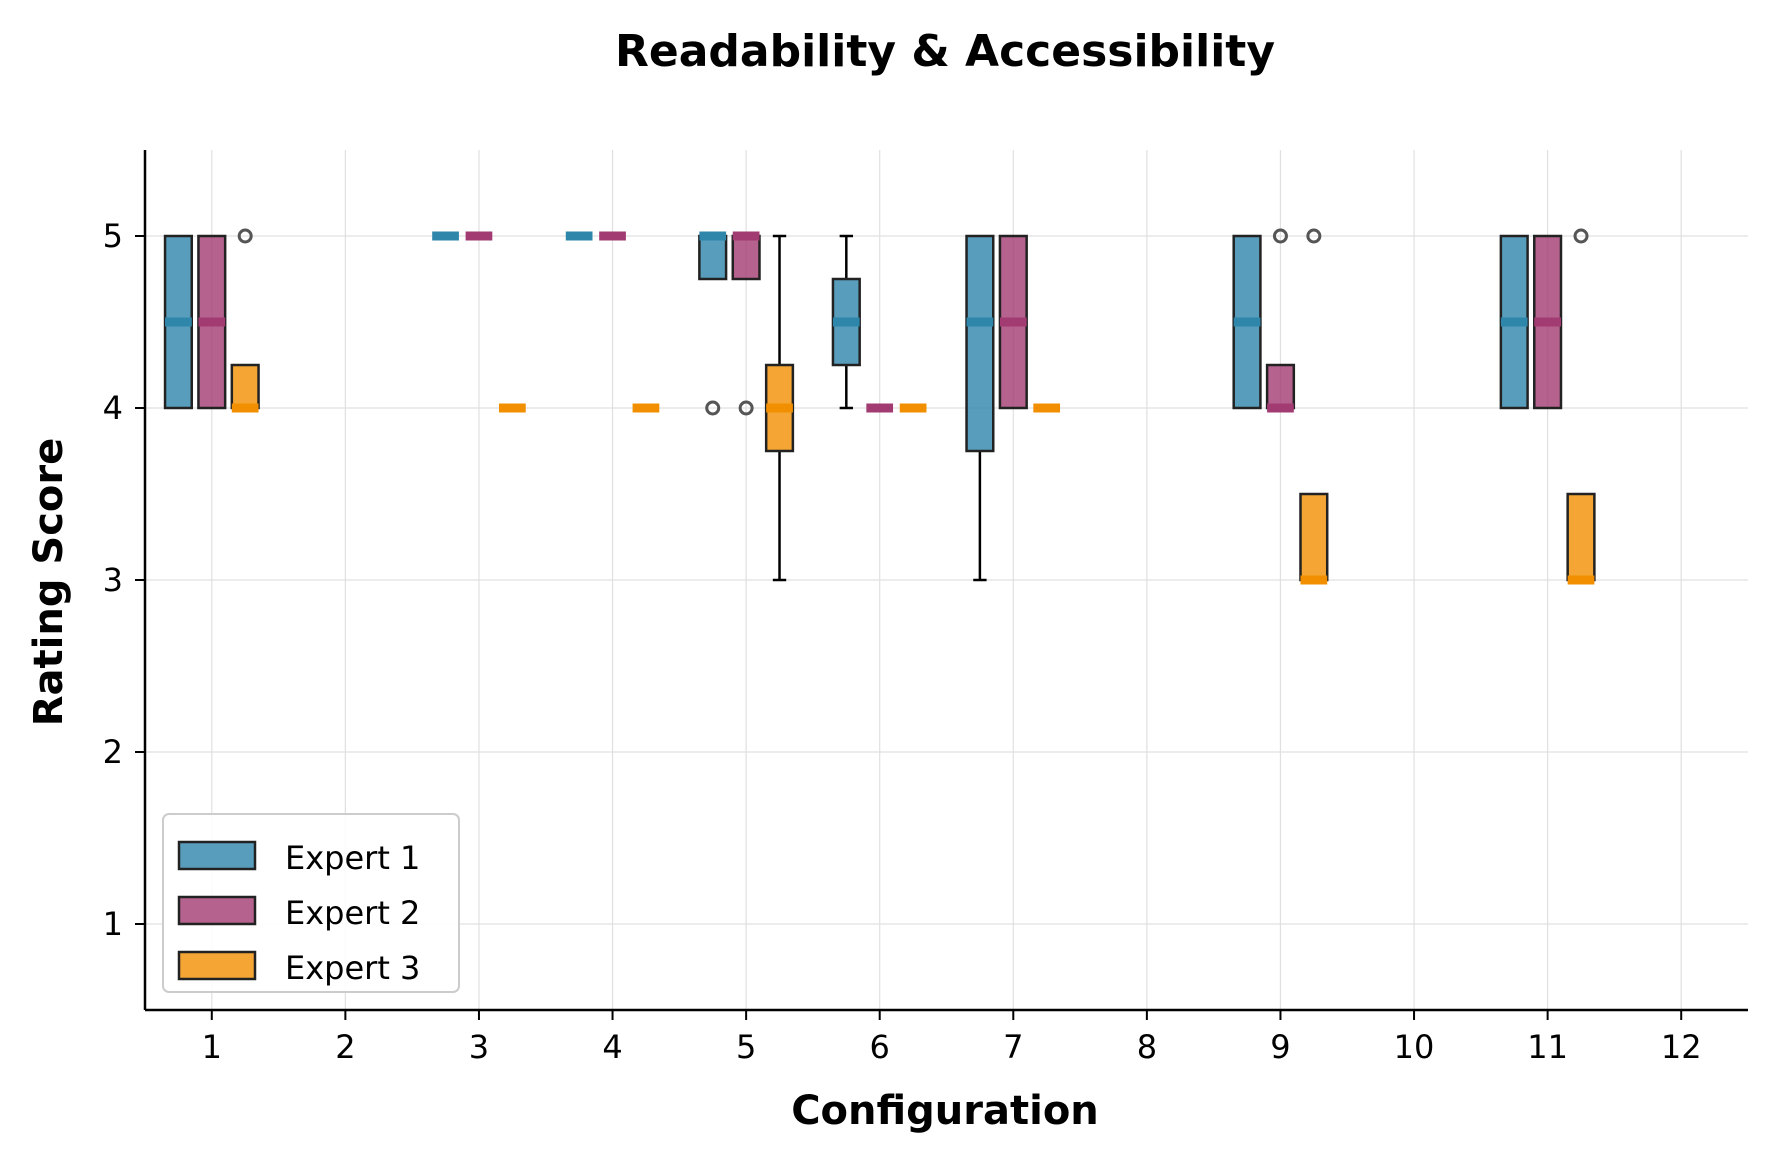  What do you see at coordinates (352, 858) in the screenshot?
I see `legend-label: Expert 1` at bounding box center [352, 858].